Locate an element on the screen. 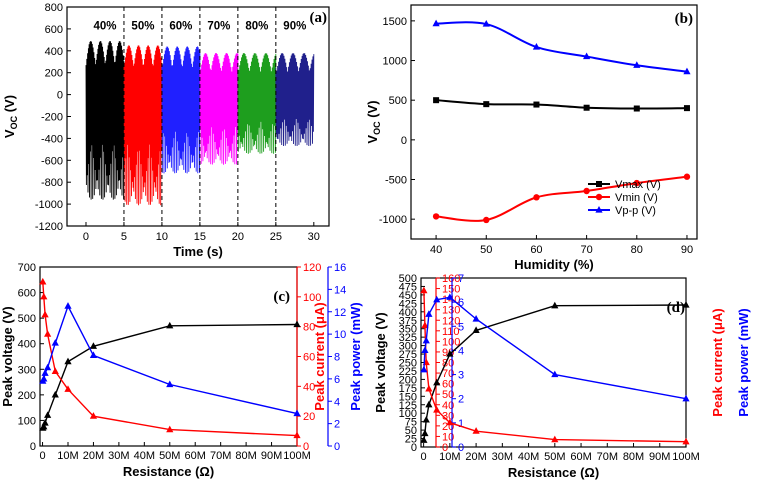 This screenshot has width=761, height=486. voc-trace-40% is located at coordinates (105, 120).